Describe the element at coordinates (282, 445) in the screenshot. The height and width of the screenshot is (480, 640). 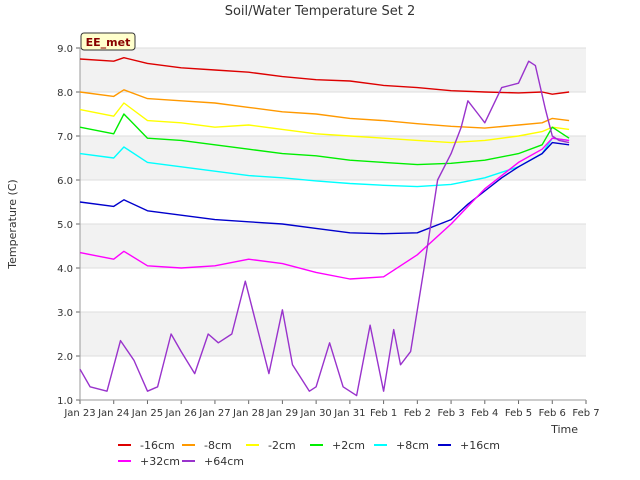
I see `legend-label: -2cm` at that location.